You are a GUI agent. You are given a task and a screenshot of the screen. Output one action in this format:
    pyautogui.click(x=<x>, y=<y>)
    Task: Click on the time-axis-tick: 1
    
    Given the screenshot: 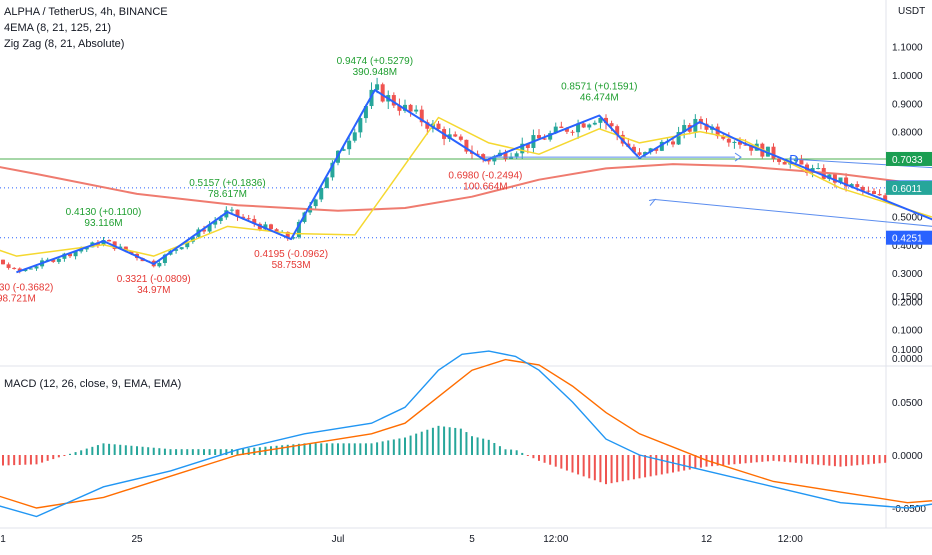 What is the action you would take?
    pyautogui.click(x=3, y=539)
    